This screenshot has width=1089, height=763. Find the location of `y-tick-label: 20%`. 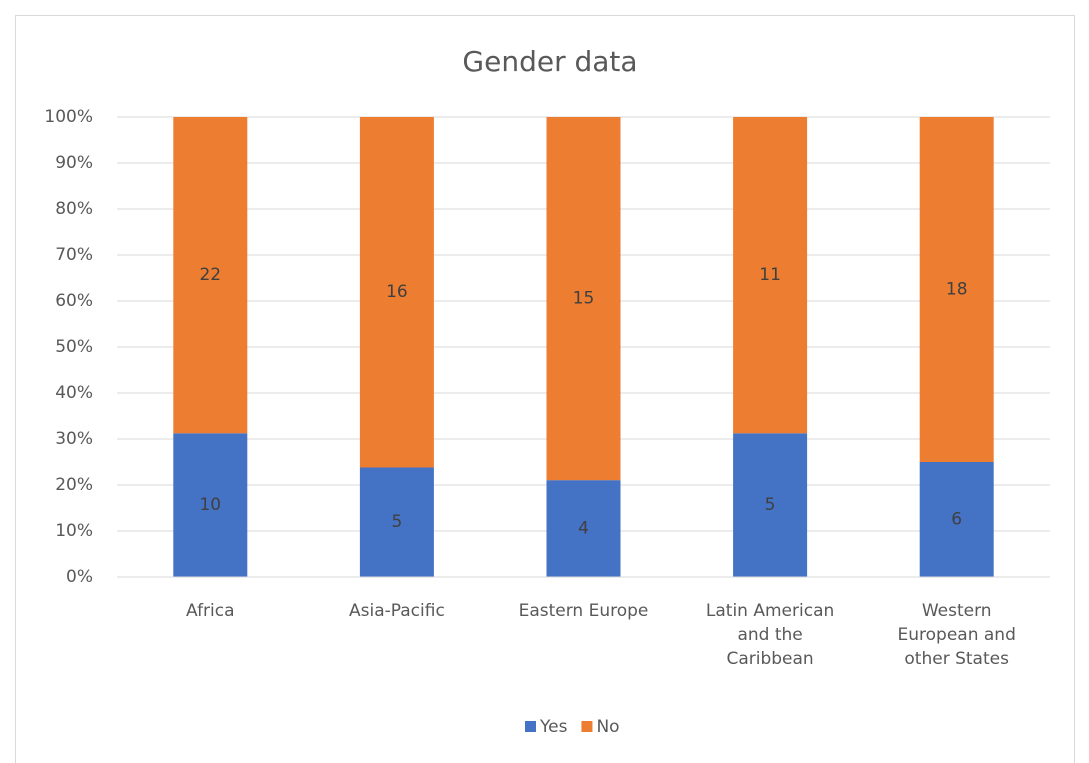

y-tick-label: 20% is located at coordinates (74, 485).